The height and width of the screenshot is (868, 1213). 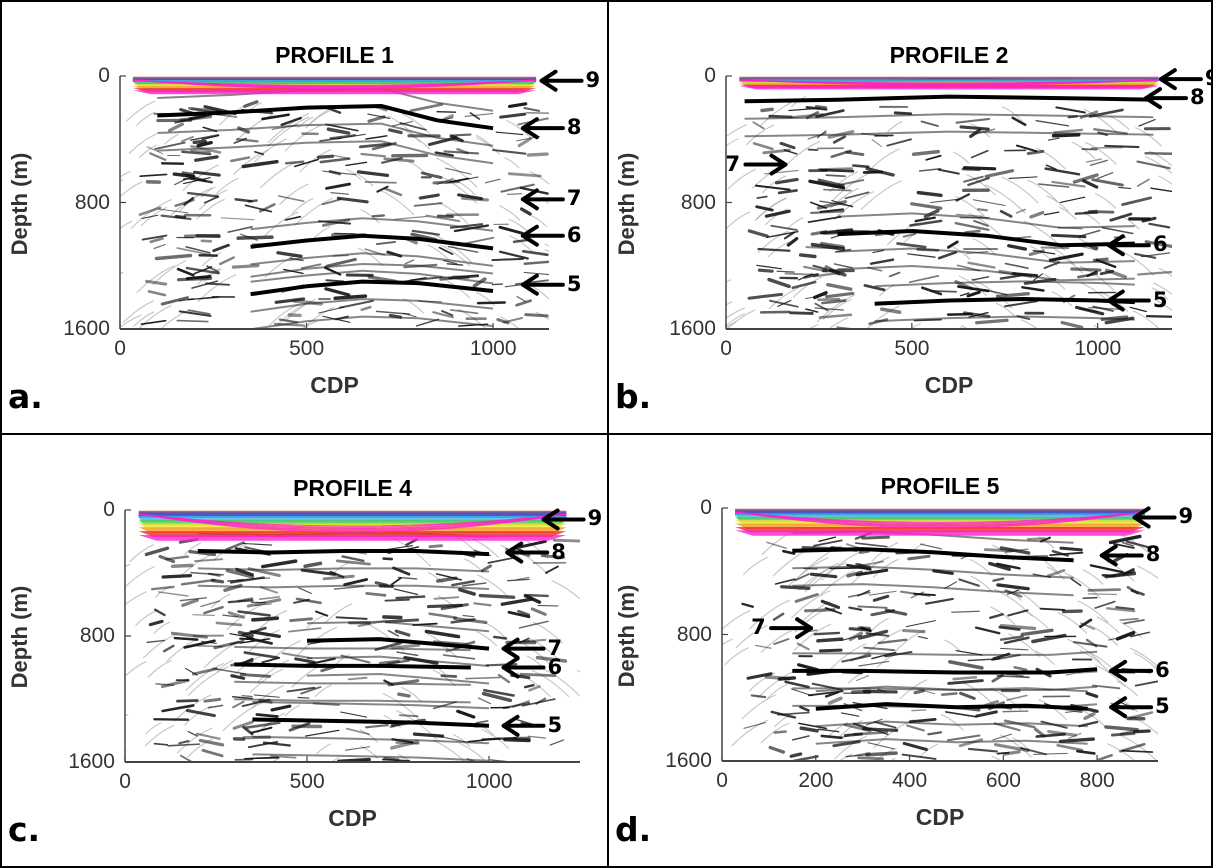 What do you see at coordinates (92, 202) in the screenshot?
I see `y-tick-label: 800` at bounding box center [92, 202].